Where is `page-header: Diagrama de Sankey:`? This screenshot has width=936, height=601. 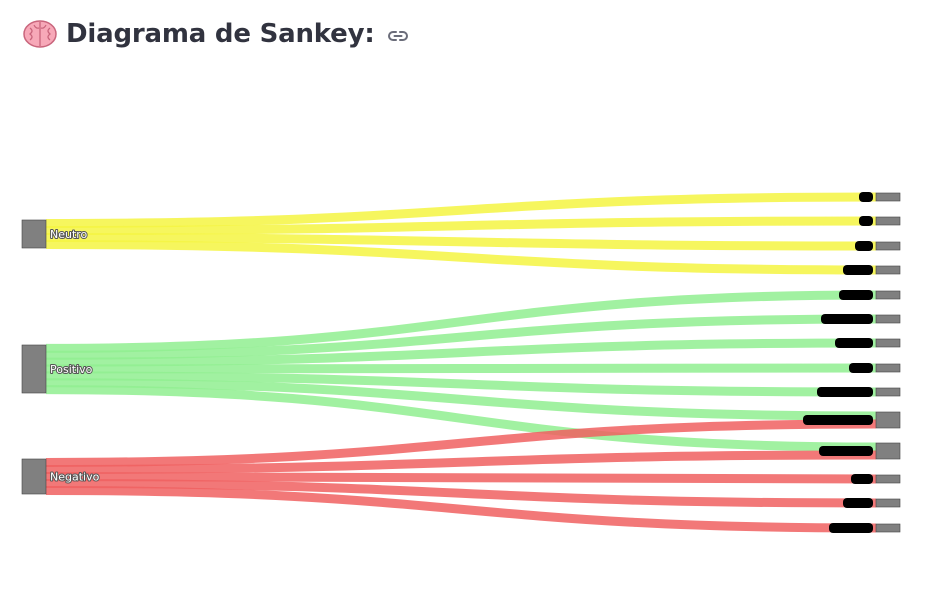 page-header: Diagrama de Sankey: is located at coordinates (216, 34).